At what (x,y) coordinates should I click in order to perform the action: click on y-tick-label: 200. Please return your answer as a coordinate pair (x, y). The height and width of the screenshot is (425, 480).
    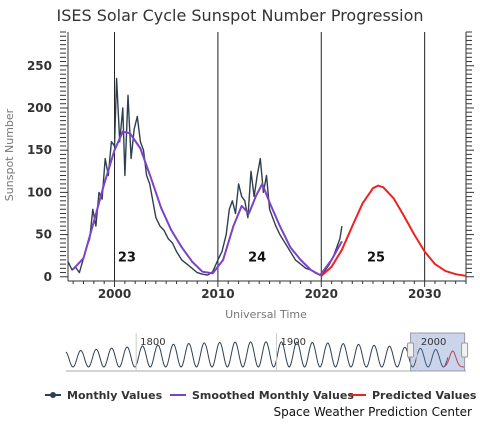
    Looking at the image, I should click on (39, 108).